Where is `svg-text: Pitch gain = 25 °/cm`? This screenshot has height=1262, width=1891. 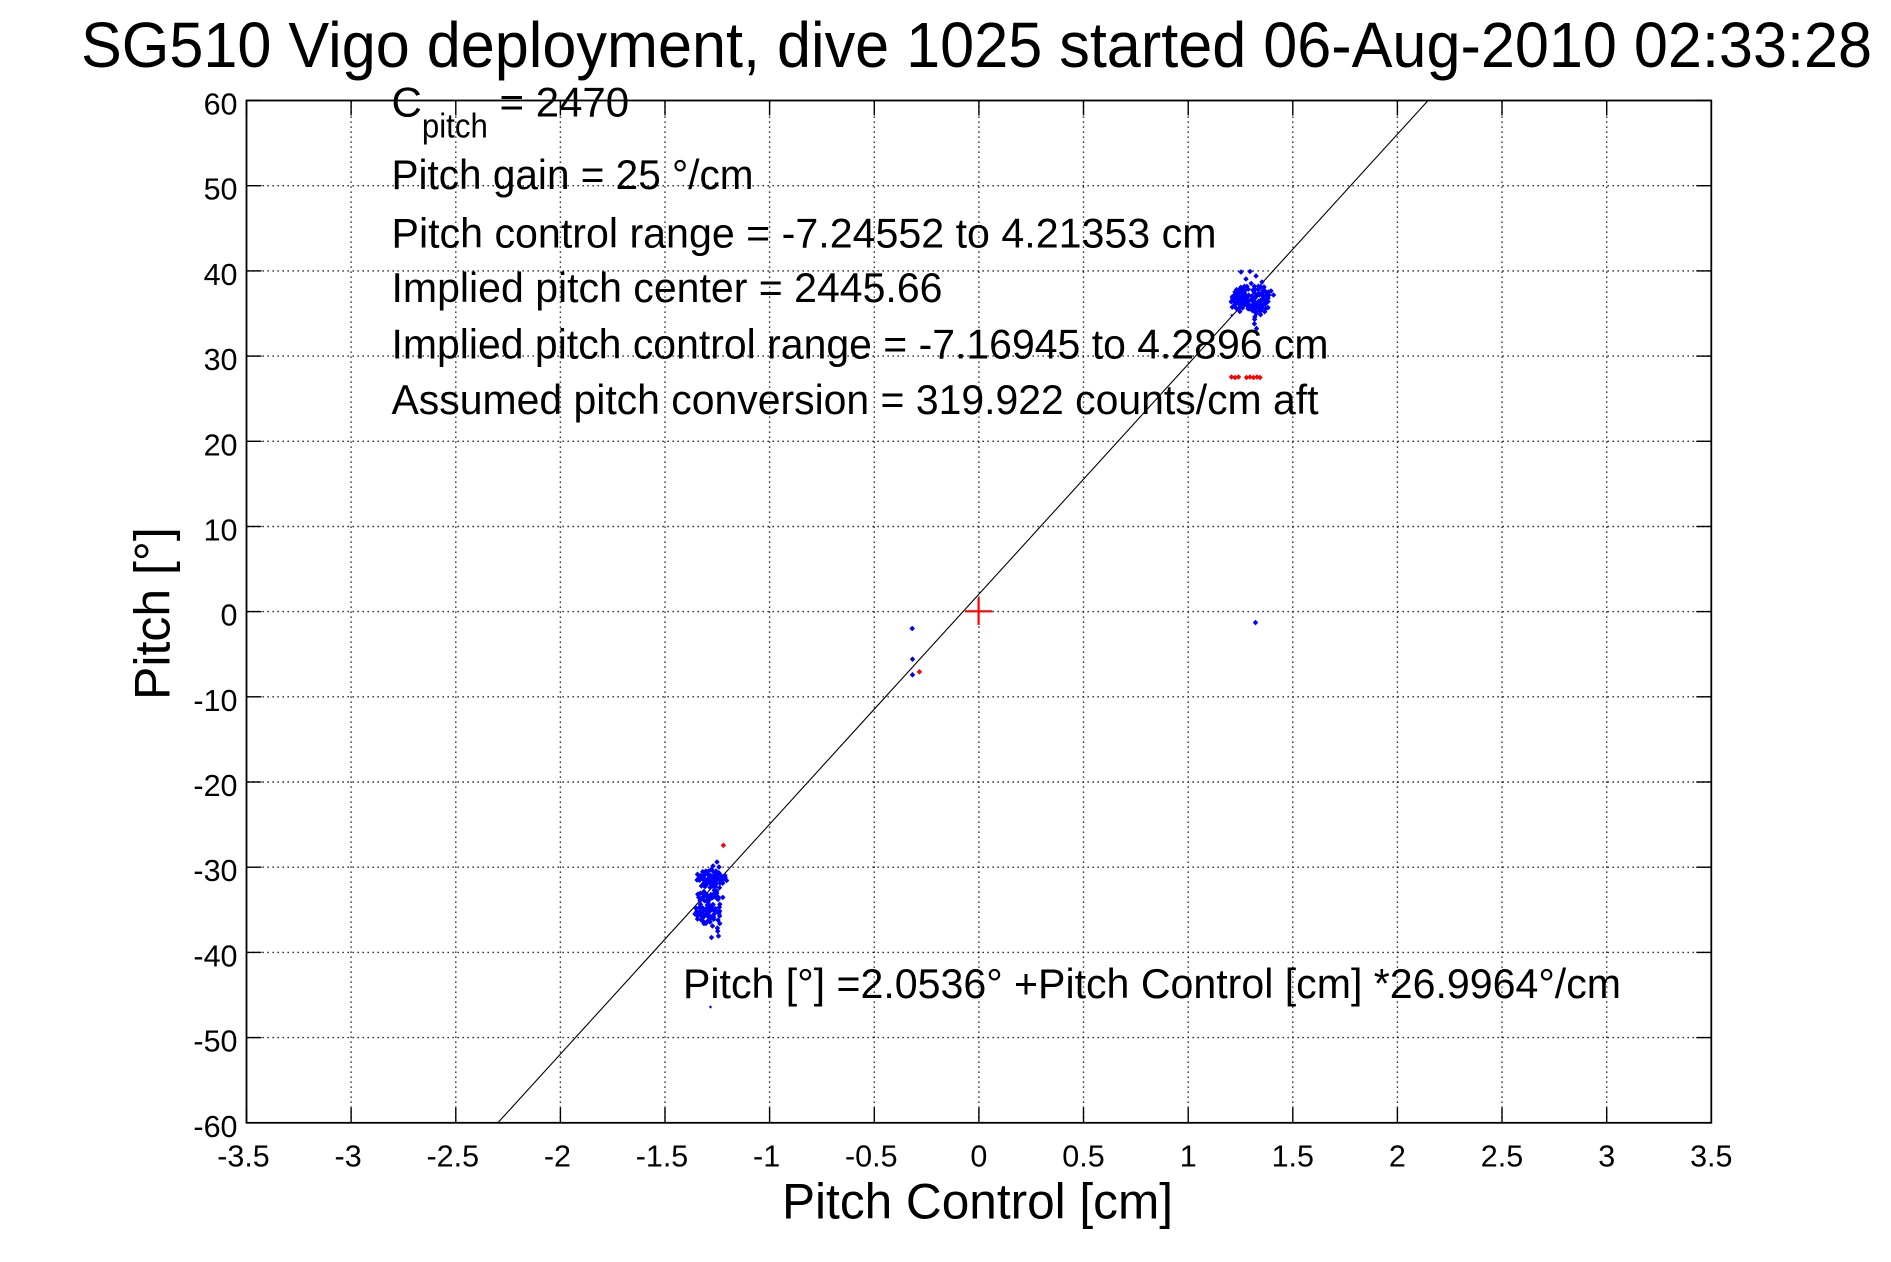
svg-text: Pitch gain = 25 °/cm is located at coordinates (573, 174).